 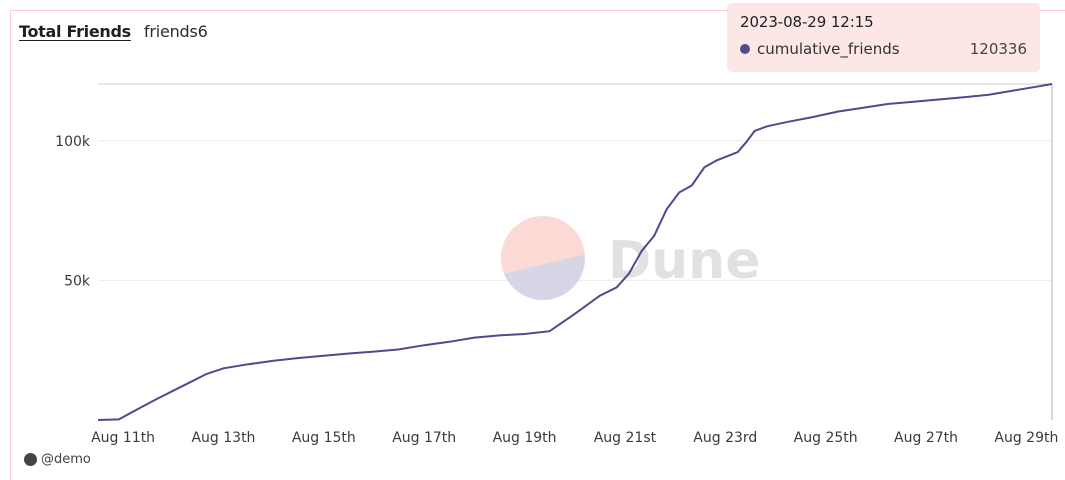 I want to click on x-tick-label: Aug 17th, so click(x=424, y=438).